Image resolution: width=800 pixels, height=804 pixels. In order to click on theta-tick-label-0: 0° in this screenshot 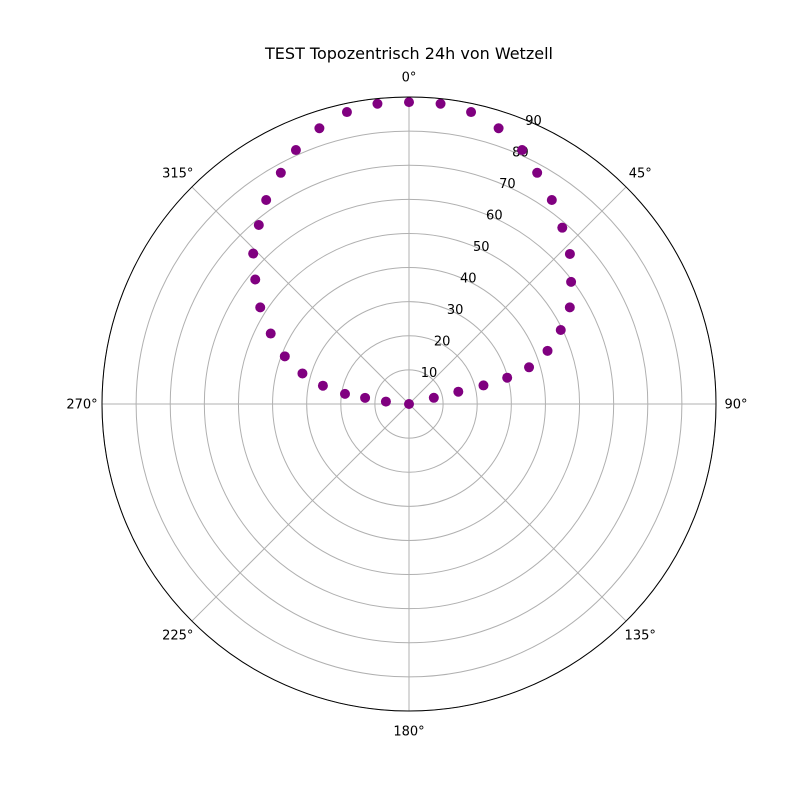, I will do `click(409, 78)`.